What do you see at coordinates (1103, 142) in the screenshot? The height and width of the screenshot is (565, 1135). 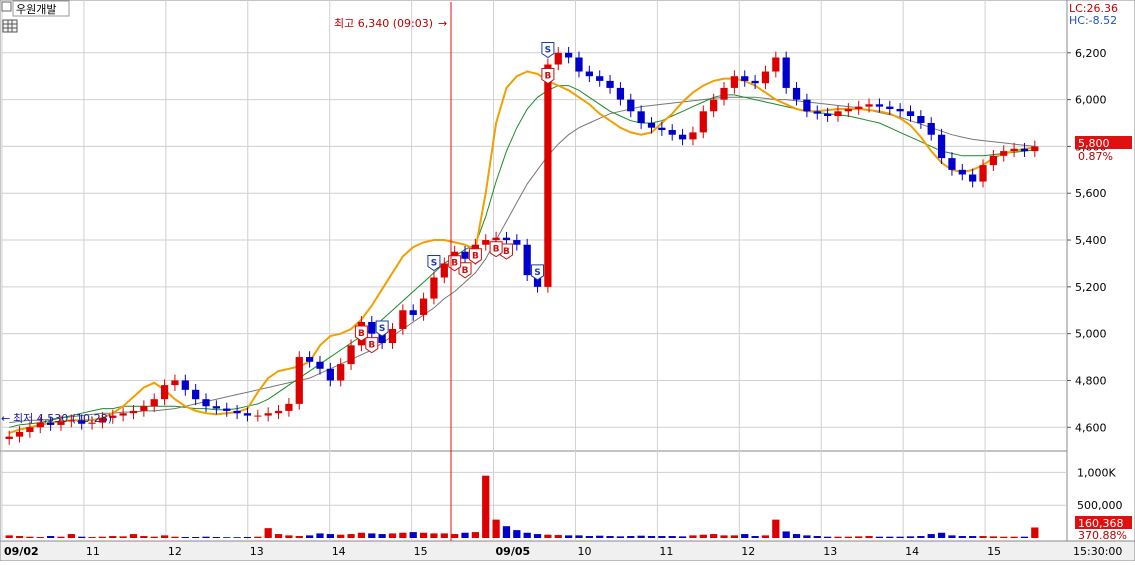 I see `current-price-badge` at bounding box center [1103, 142].